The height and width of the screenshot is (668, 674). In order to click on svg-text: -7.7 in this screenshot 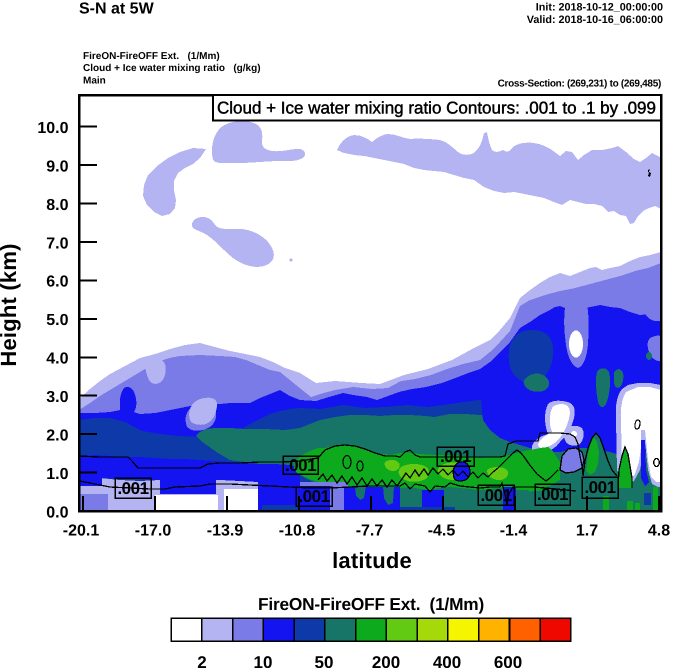, I will do `click(370, 531)`.